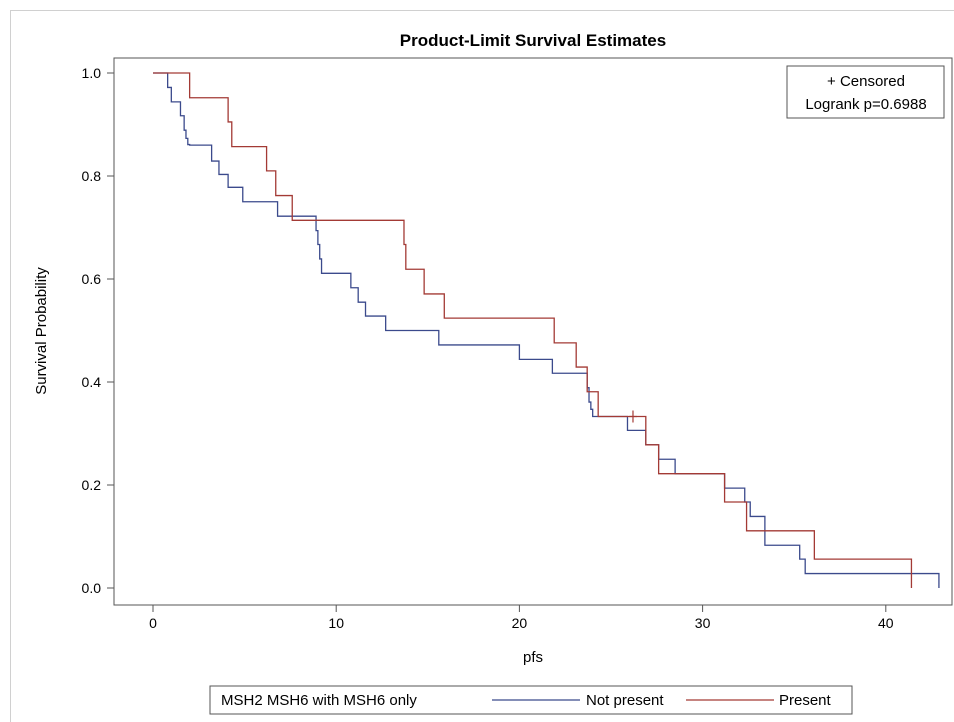  Describe the element at coordinates (533, 657) in the screenshot. I see `x-axis-label: pfs` at that location.